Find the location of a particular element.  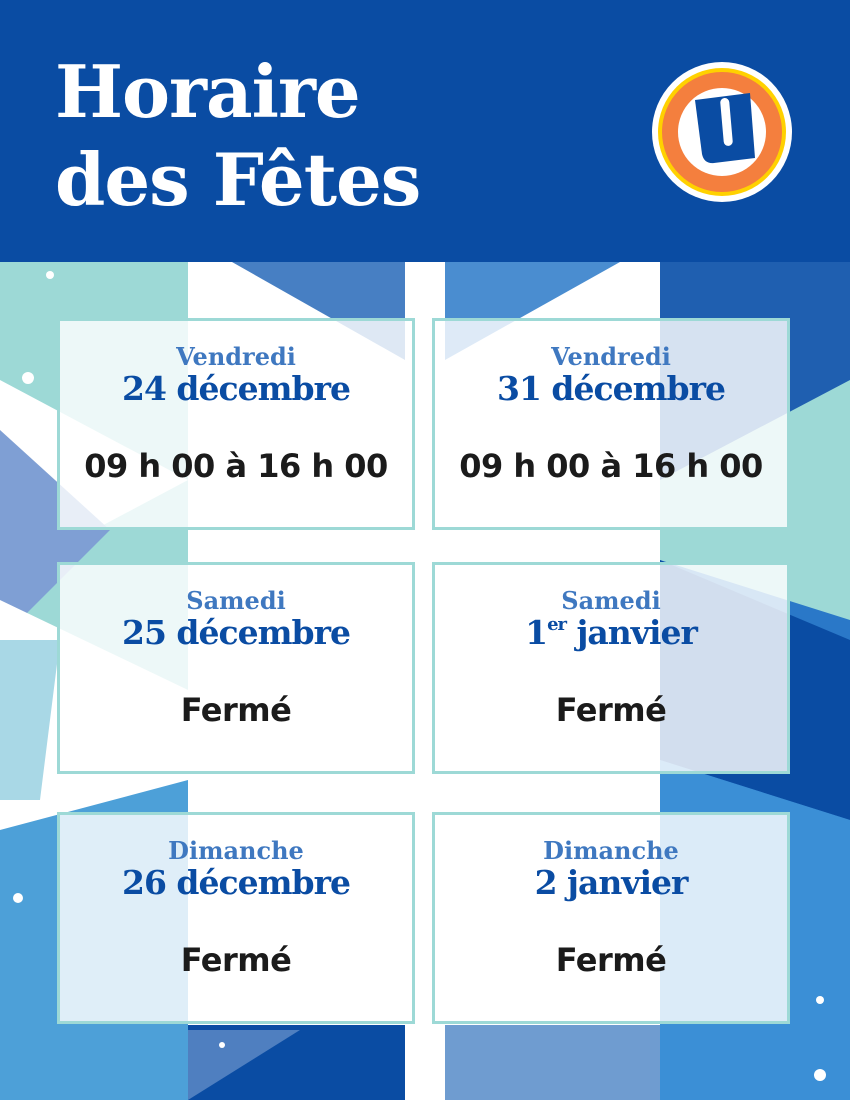

date-label: 1er janvier is located at coordinates (611, 633).